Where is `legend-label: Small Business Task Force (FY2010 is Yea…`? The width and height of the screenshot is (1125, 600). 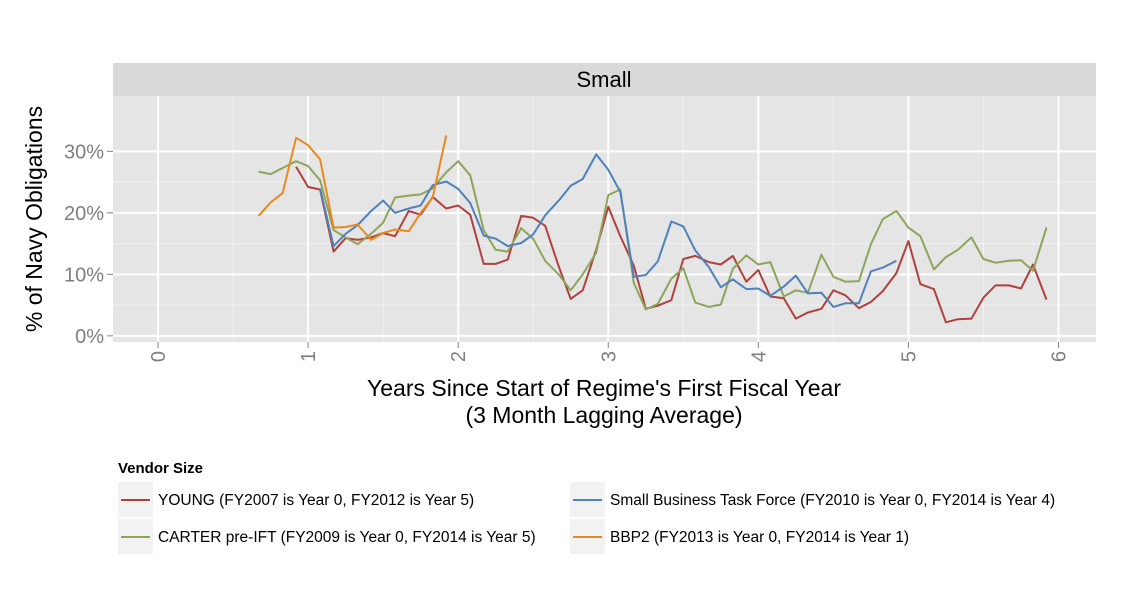
legend-label: Small Business Task Force (FY2010 is Yea… is located at coordinates (832, 500).